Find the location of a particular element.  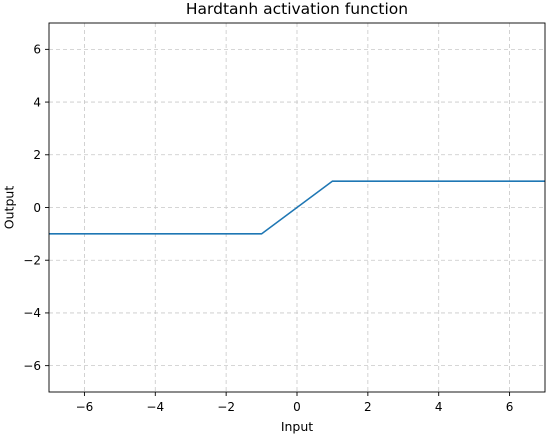

y-axis-ticks: −6 −4 −2 0 2 4 6 is located at coordinates (36, 208).